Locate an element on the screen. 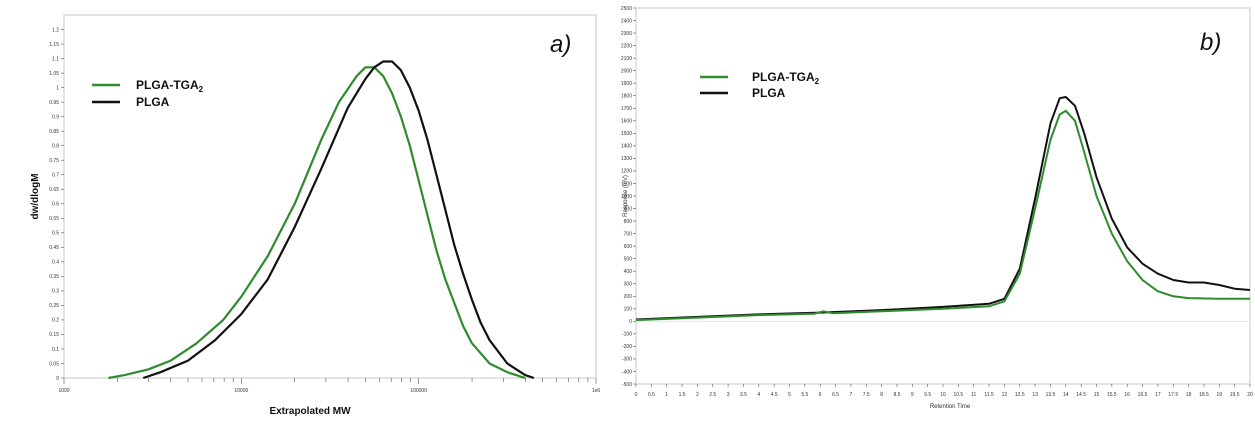 This screenshot has height=424, width=1255. y-tick-label: 0.15 is located at coordinates (54, 335).